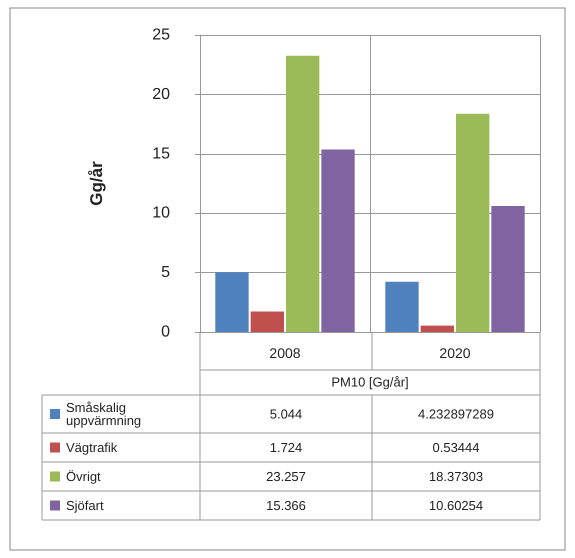 The width and height of the screenshot is (575, 558). Describe the element at coordinates (456, 476) in the screenshot. I see `data-label: 18.37303` at that location.